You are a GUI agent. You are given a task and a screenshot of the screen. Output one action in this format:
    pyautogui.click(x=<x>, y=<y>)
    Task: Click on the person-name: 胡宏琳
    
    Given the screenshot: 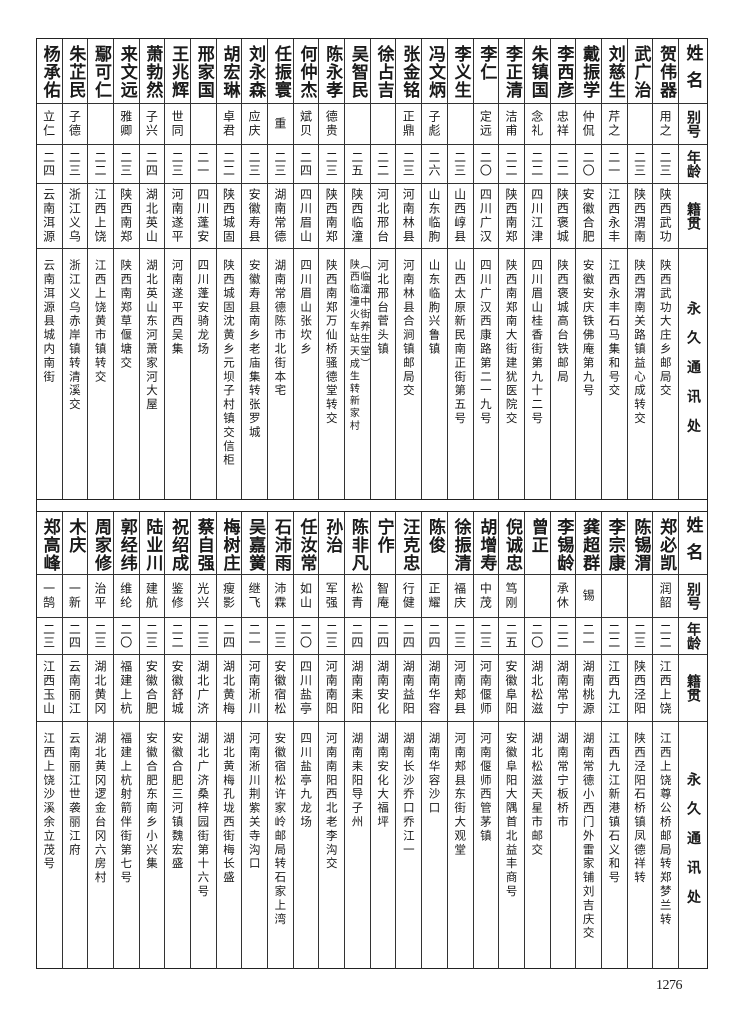 What is the action you would take?
    pyautogui.click(x=229, y=72)
    